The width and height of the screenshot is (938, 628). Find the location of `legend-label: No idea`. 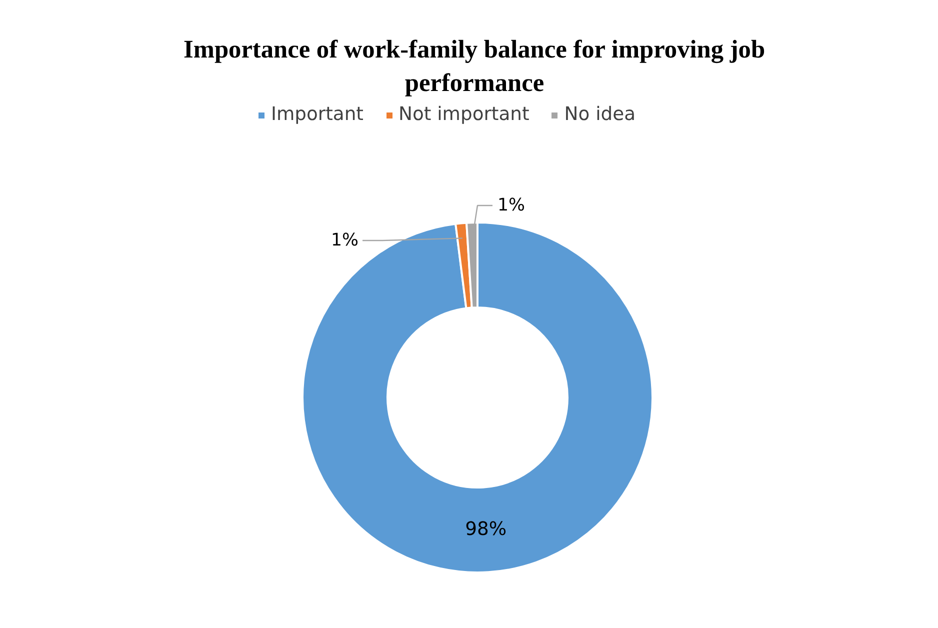

legend-label: No idea is located at coordinates (600, 114).